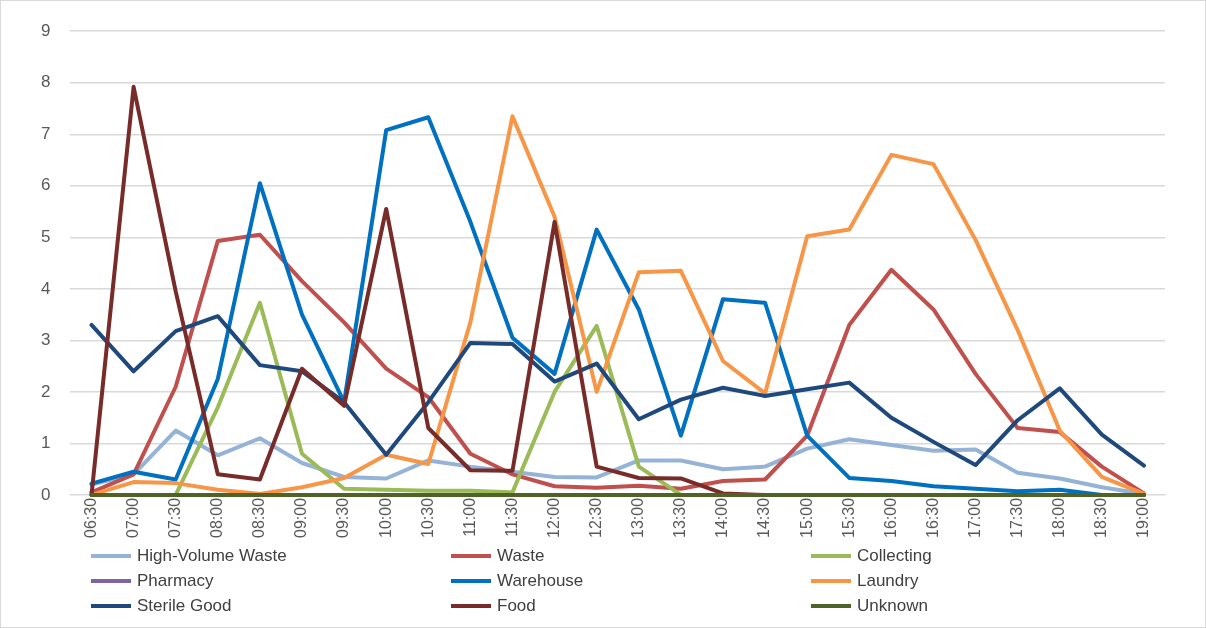 This screenshot has width=1206, height=628. Describe the element at coordinates (1101, 518) in the screenshot. I see `x-tick-label: 18:30` at that location.